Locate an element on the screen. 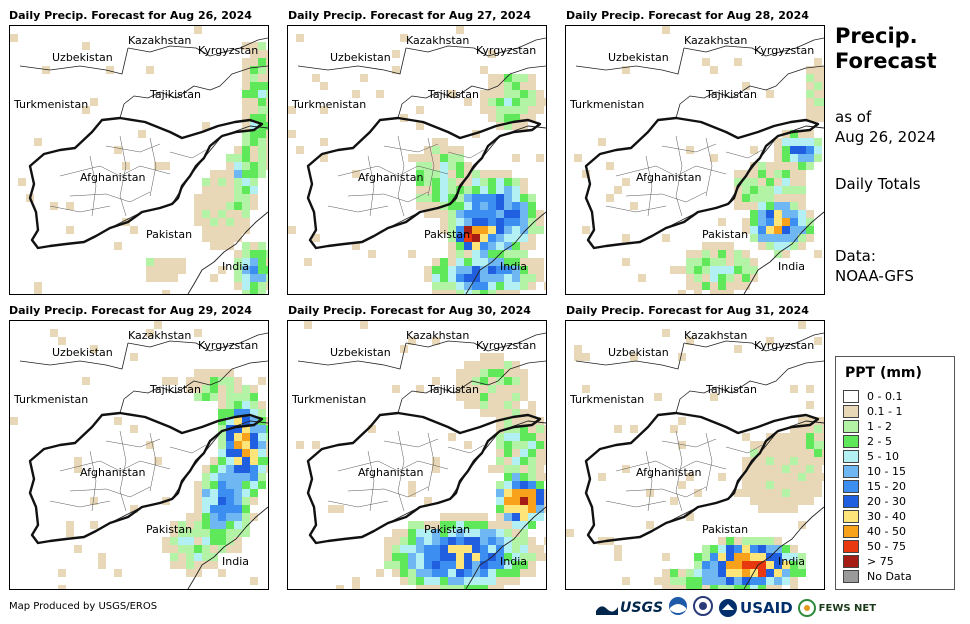  legend-label: 40 - 50 is located at coordinates (886, 531).